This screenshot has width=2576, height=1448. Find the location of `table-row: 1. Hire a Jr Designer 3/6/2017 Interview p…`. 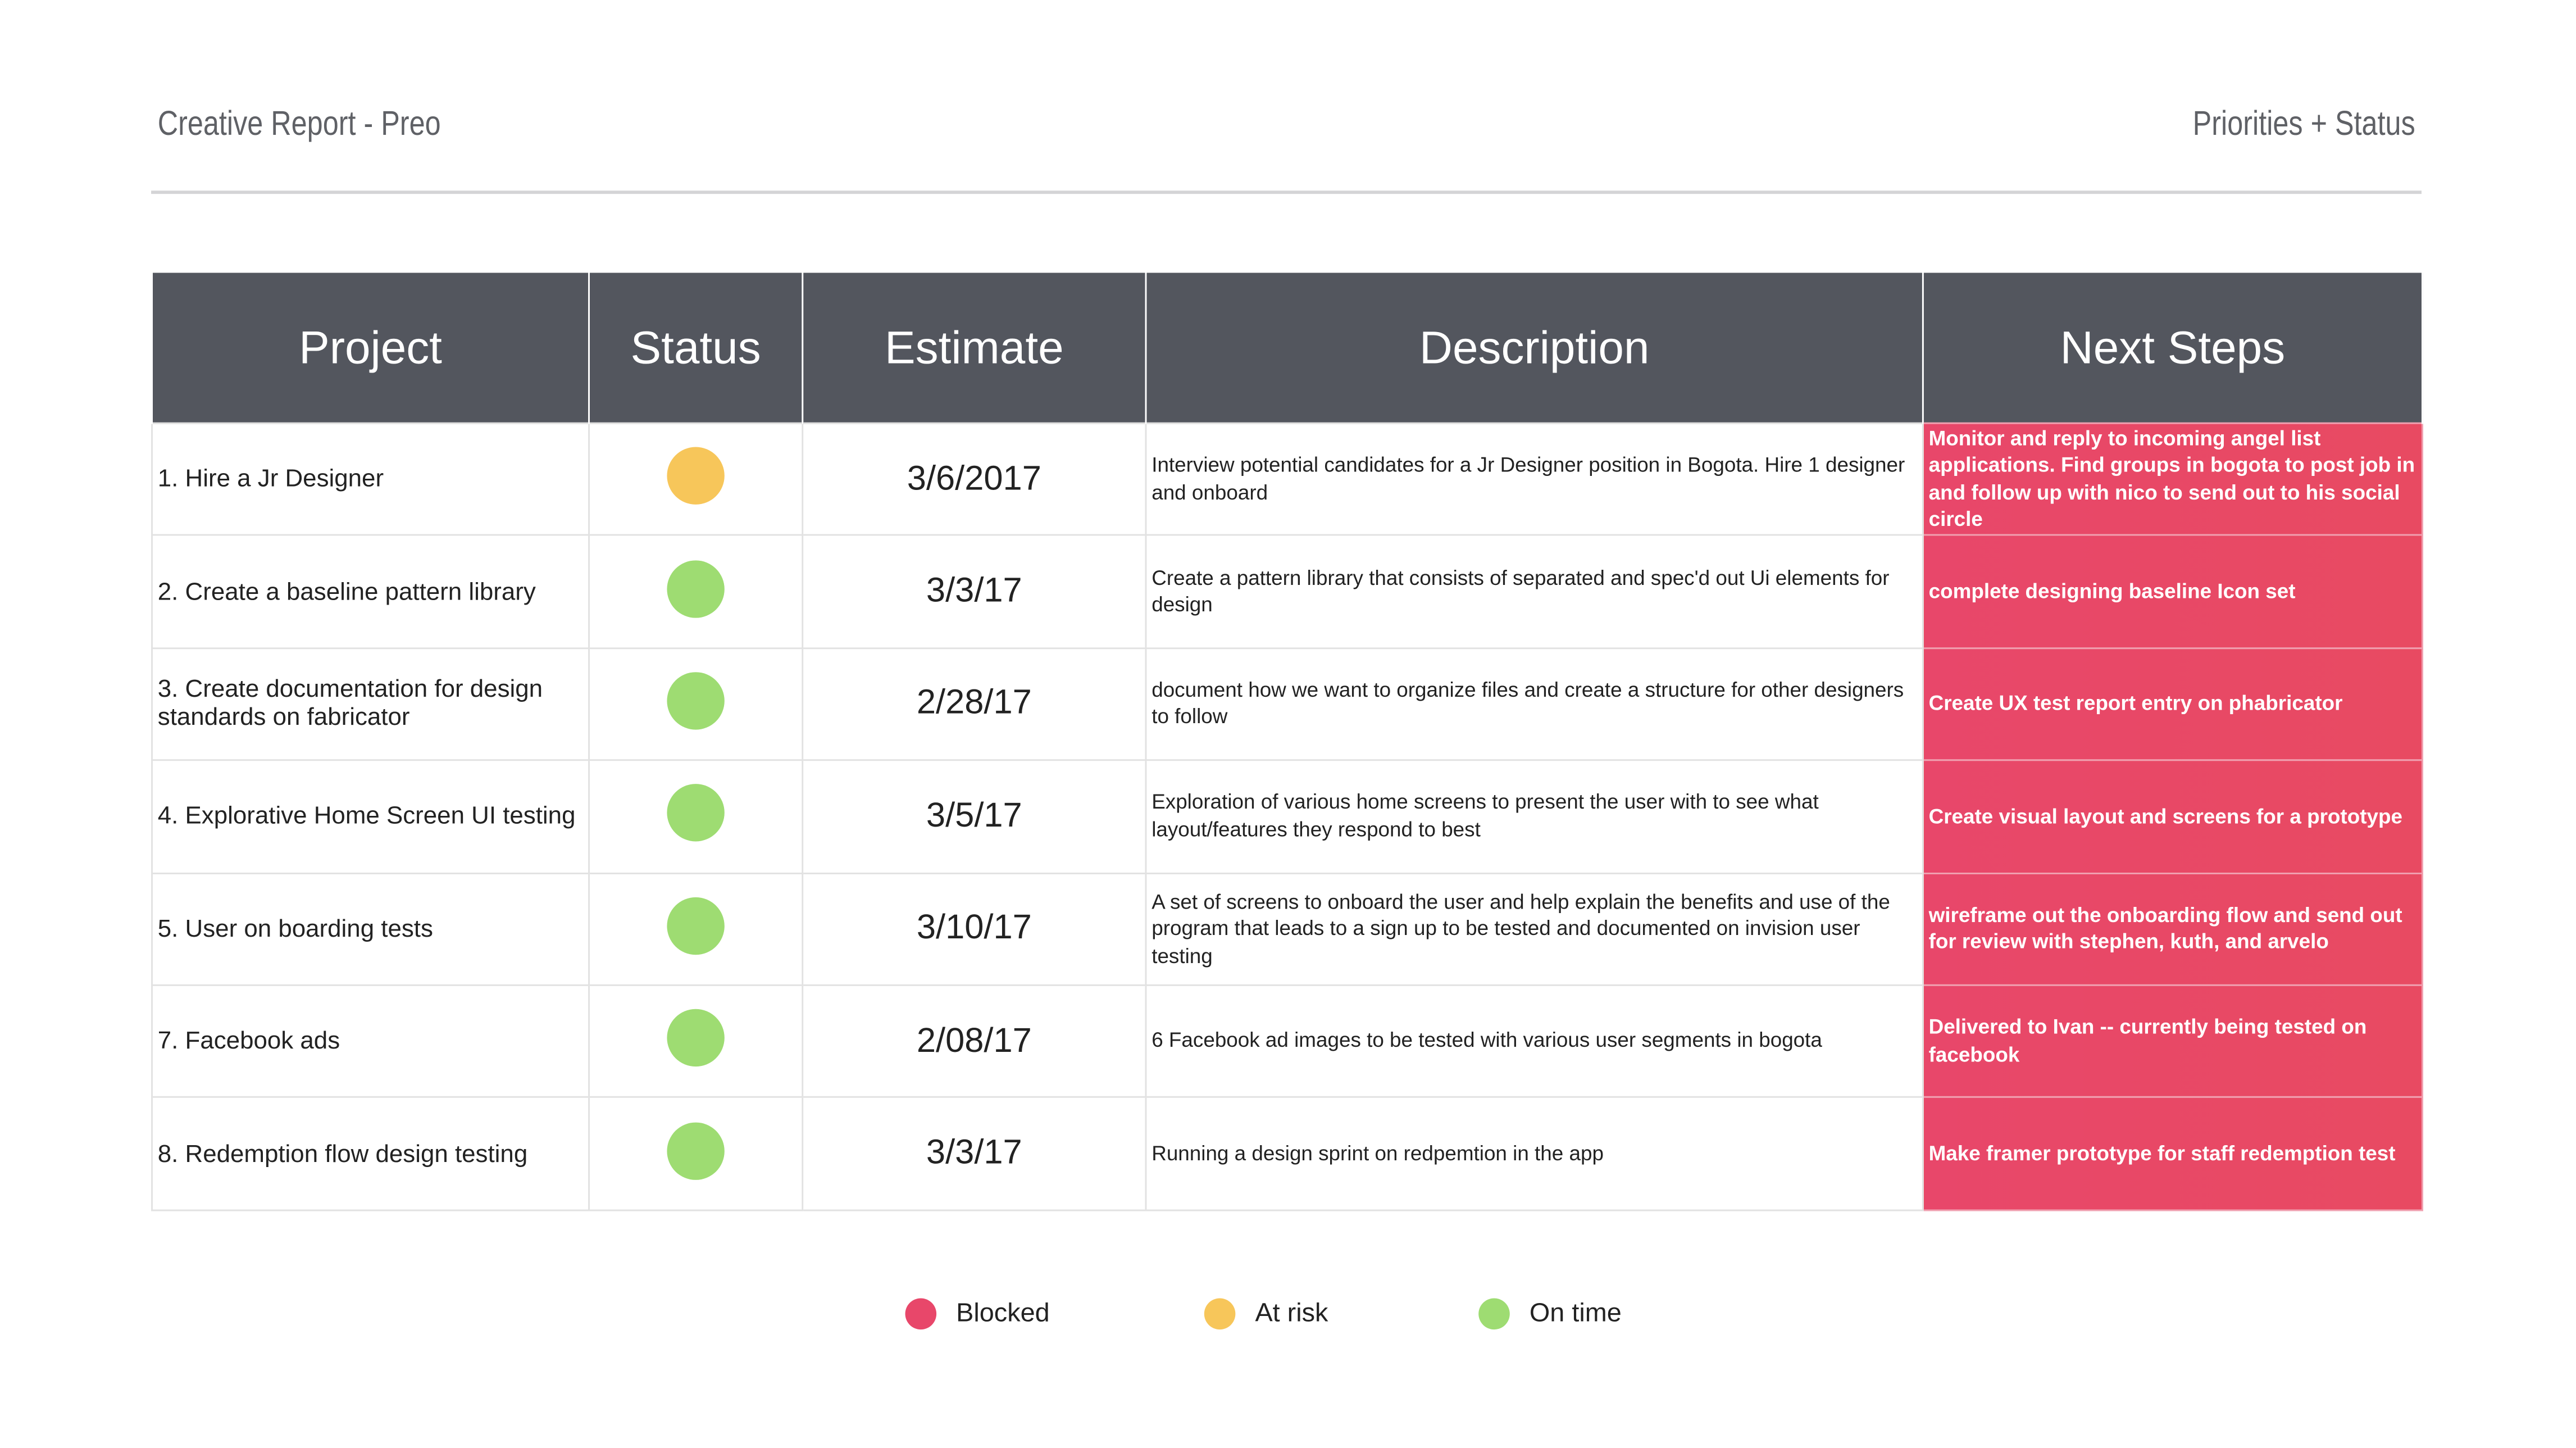

table-row: 1. Hire a Jr Designer 3/6/2017 Interview p… is located at coordinates (1287, 479).